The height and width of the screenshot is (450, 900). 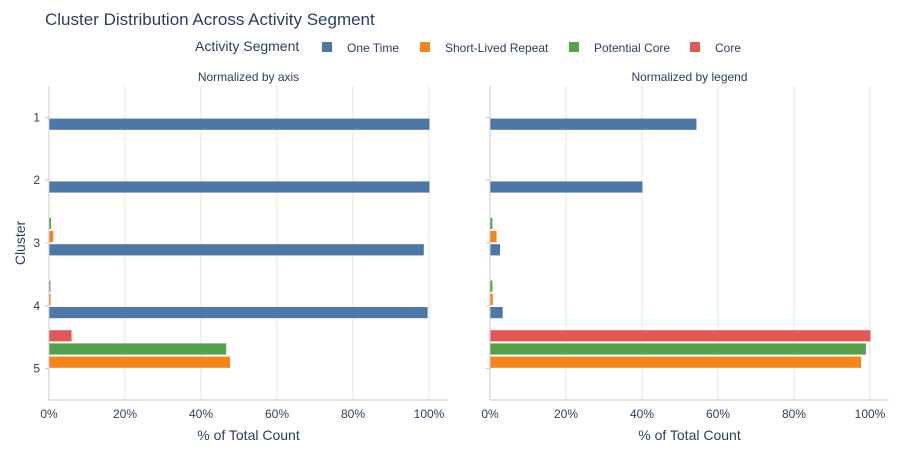 What do you see at coordinates (247, 46) in the screenshot?
I see `legend-title: Activity Segment` at bounding box center [247, 46].